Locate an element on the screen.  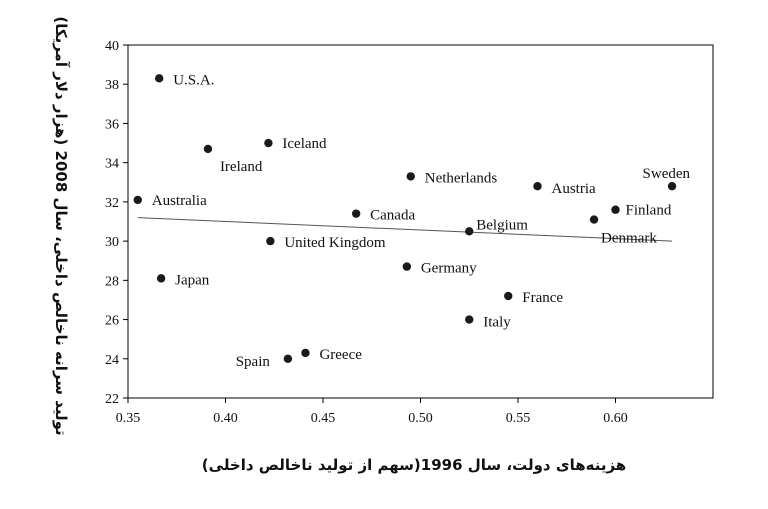
data-label: Germany is located at coordinates (449, 269).